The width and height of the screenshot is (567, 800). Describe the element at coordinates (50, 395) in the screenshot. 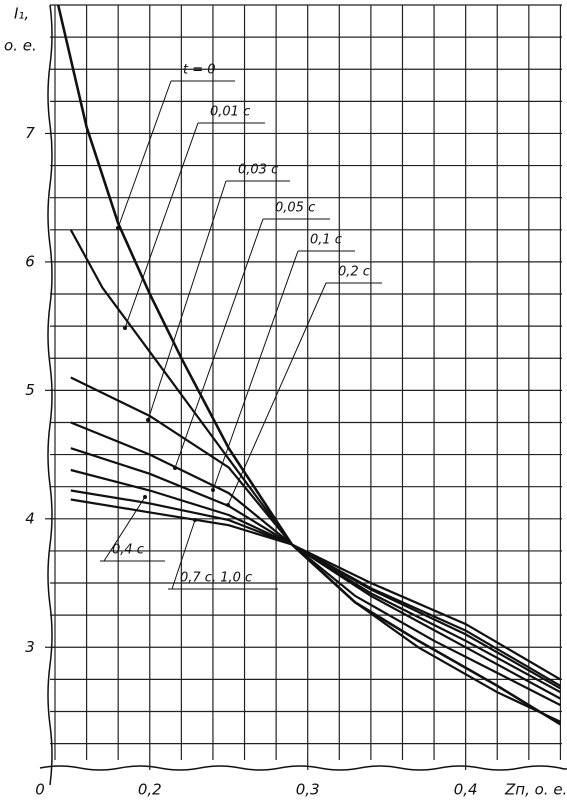

I see `y-axis-break` at that location.